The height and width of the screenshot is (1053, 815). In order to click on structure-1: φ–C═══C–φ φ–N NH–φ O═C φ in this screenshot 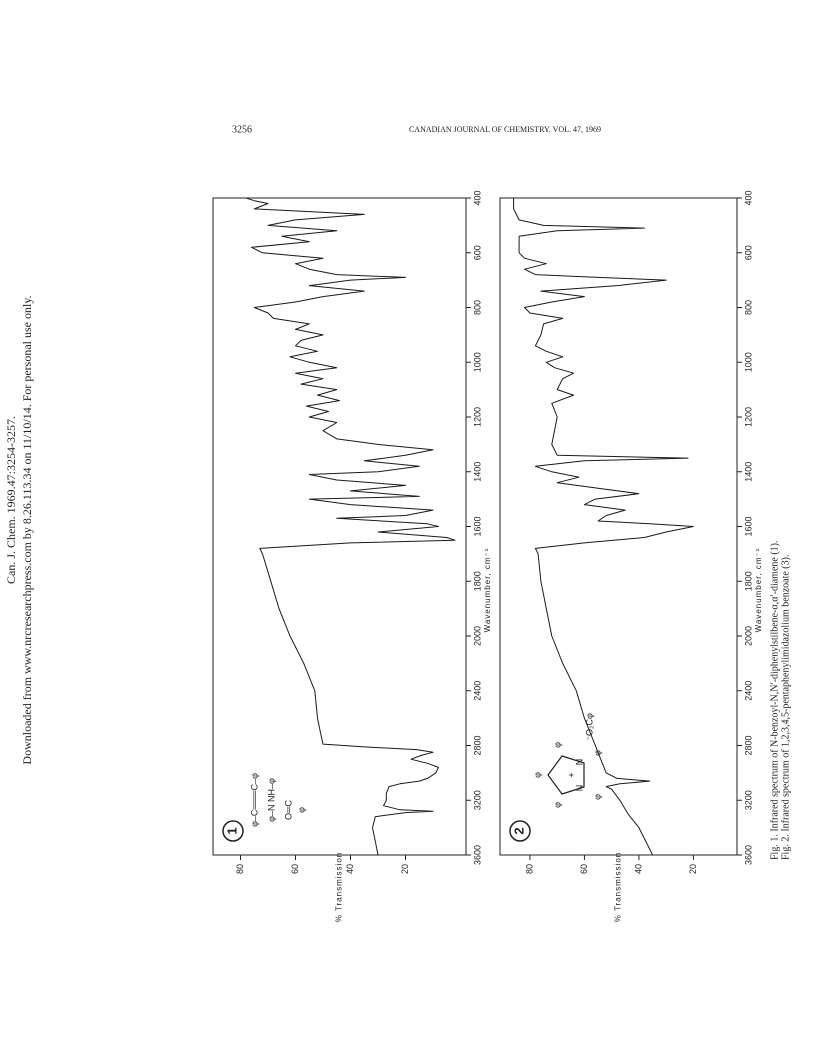, I will do `click(277, 800)`.